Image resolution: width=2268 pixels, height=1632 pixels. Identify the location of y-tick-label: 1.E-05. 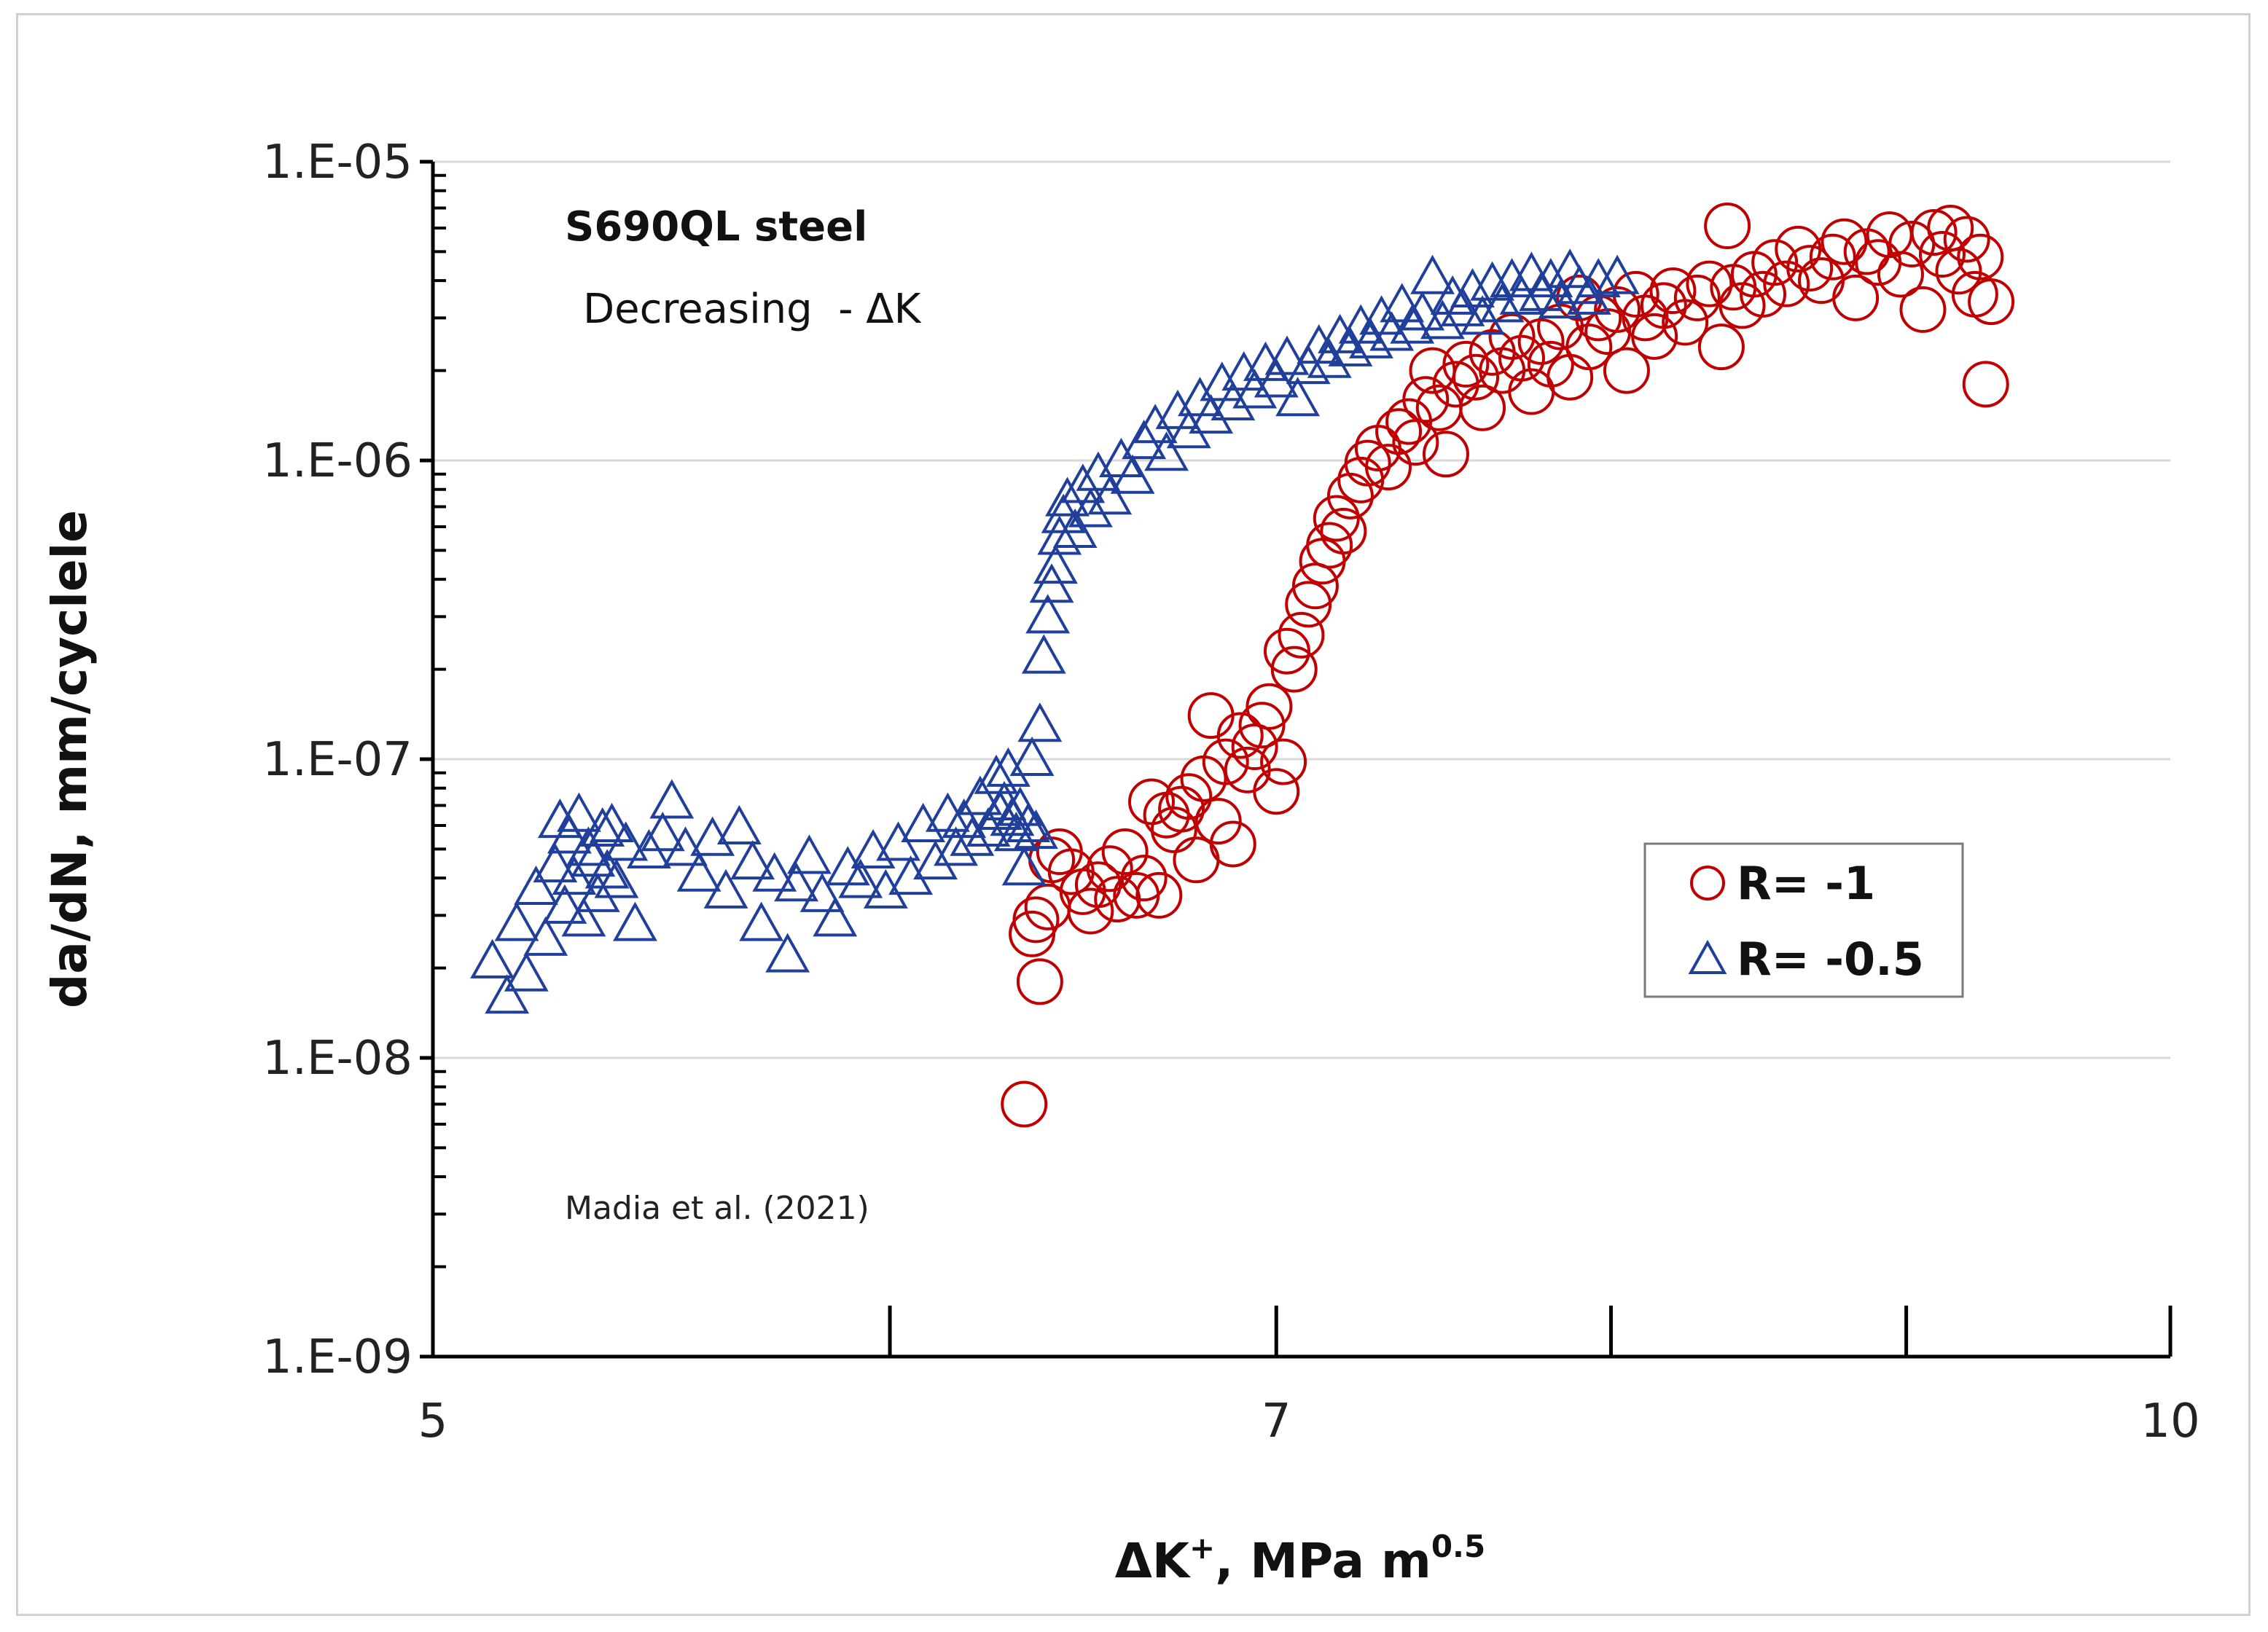
(337, 162).